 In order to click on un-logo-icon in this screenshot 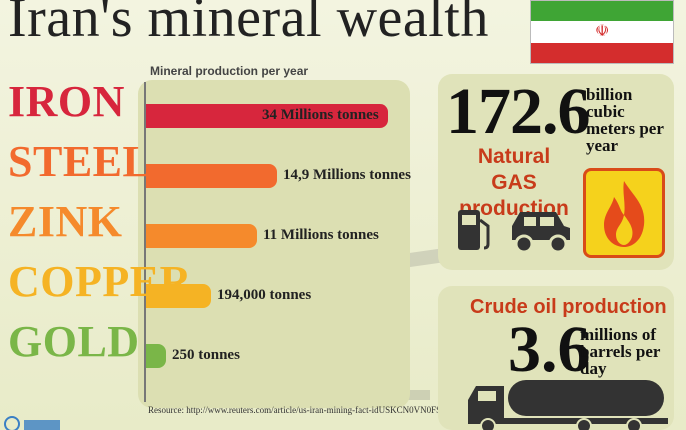, I will do `click(32, 423)`.